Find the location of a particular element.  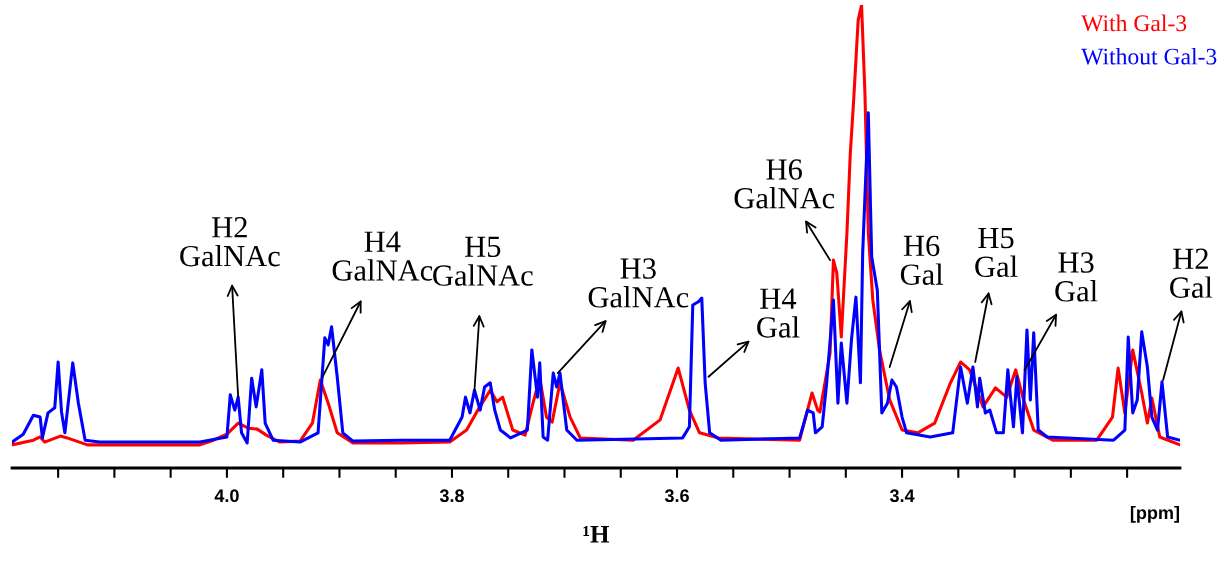

annotation: H3 Gal is located at coordinates (1076, 277).